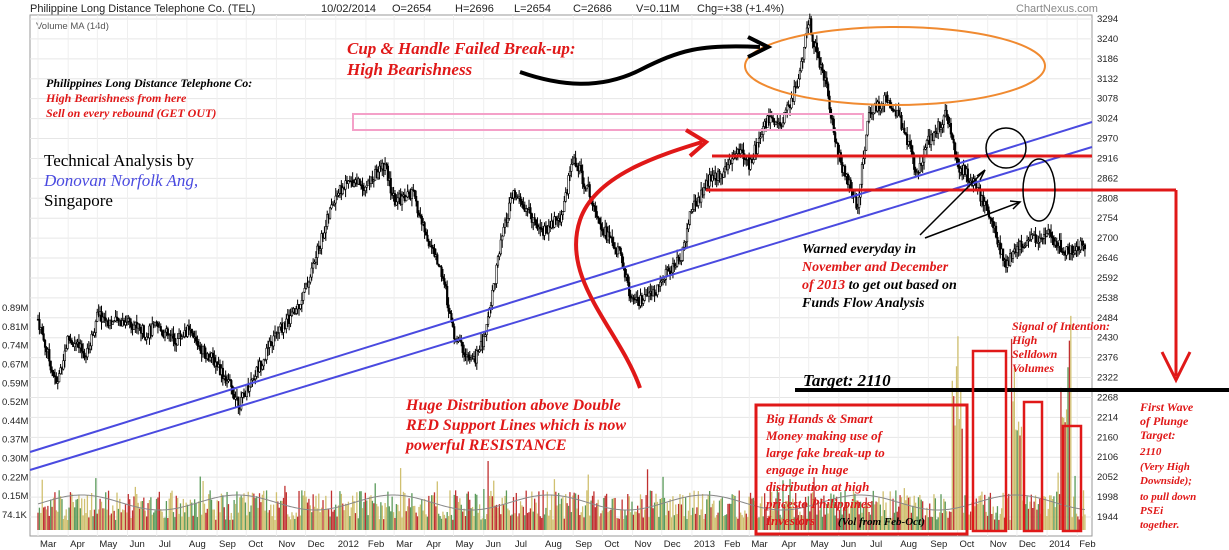 The width and height of the screenshot is (1229, 550). Describe the element at coordinates (790, 520) in the screenshot. I see `bighands-line7: Investors` at that location.